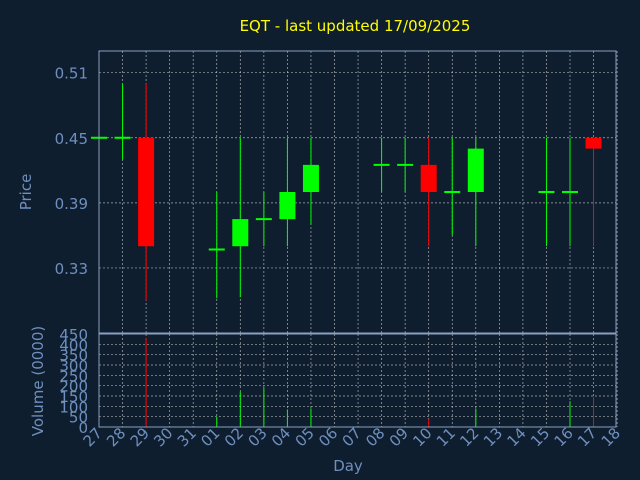 This screenshot has width=640, height=480. Describe the element at coordinates (564, 437) in the screenshot. I see `x-tick-label: 16` at that location.